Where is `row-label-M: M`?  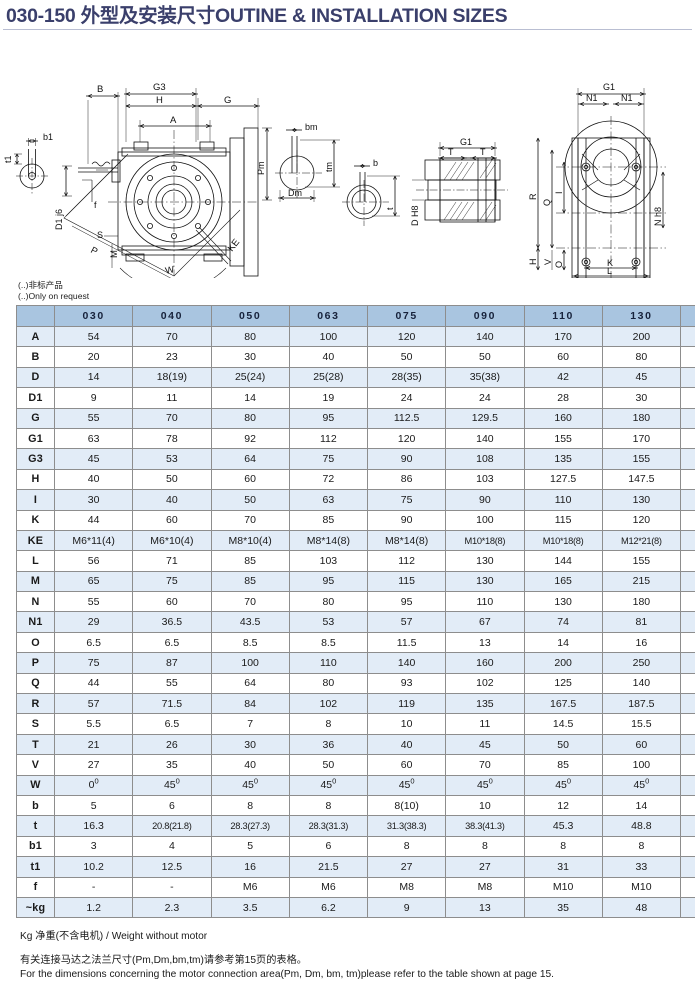 row-label-M: M is located at coordinates (36, 581).